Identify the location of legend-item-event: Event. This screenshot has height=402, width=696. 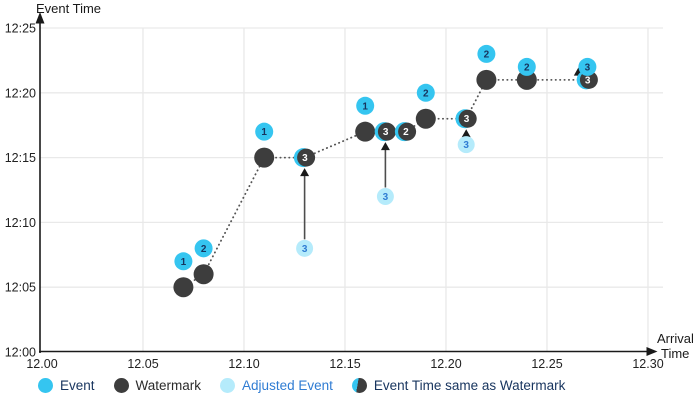
(66, 385).